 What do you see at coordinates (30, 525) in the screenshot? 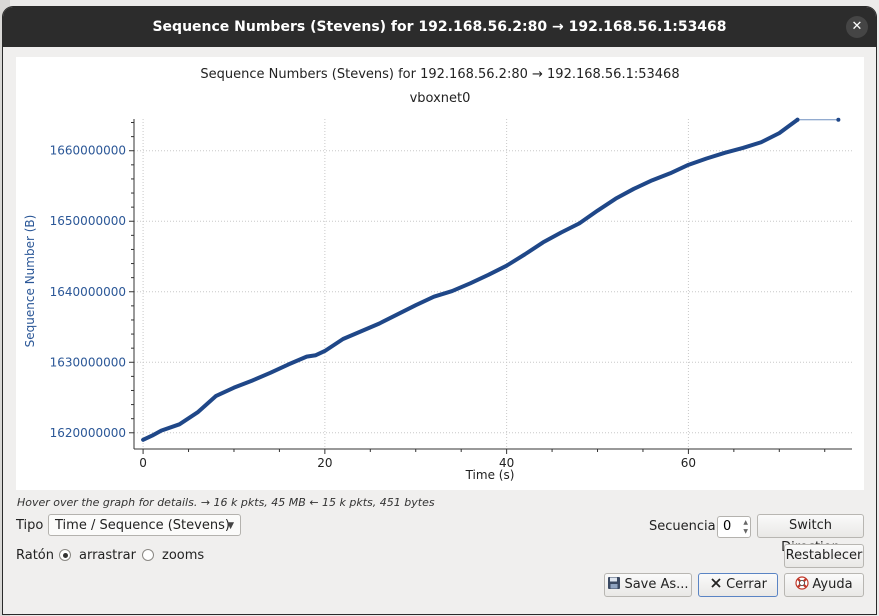
I see `tipo-label: Tipo` at bounding box center [30, 525].